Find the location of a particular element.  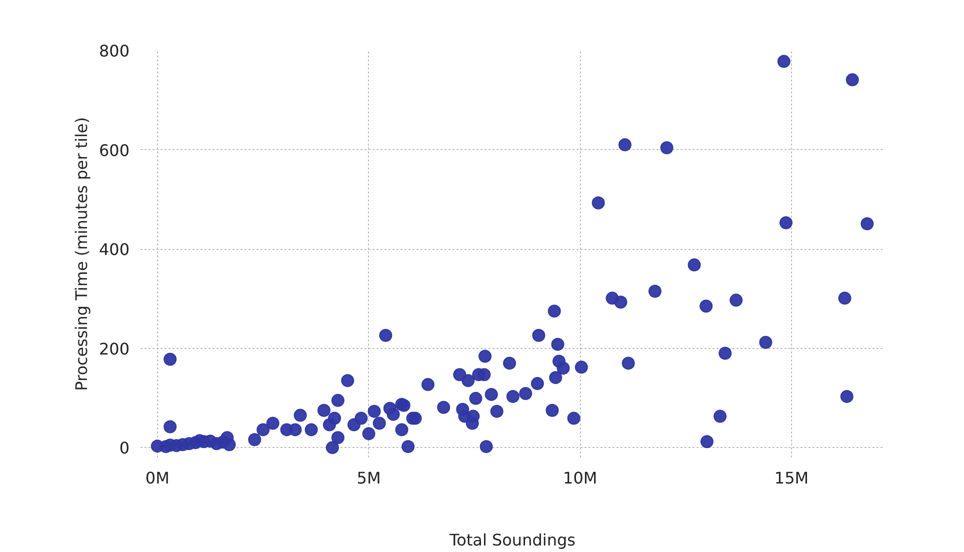

x-axis-title: Total Soundings is located at coordinates (512, 540).